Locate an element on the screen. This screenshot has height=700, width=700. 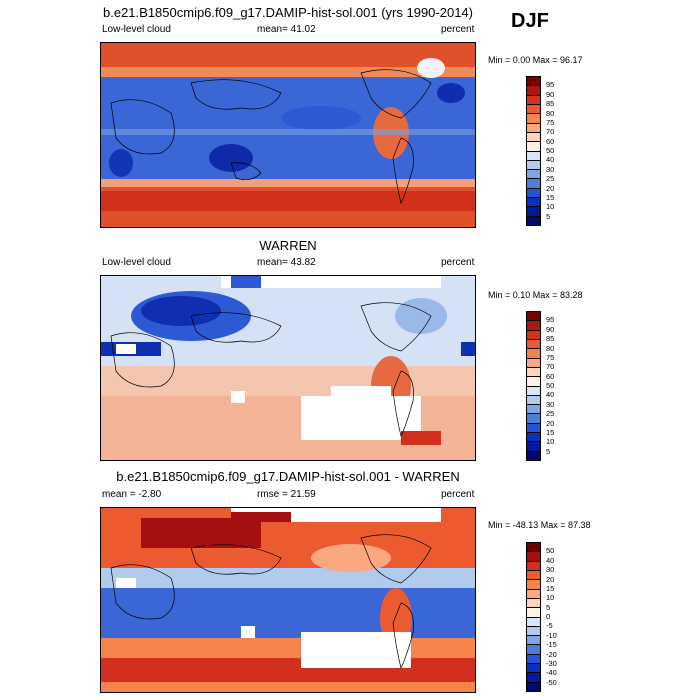
panel-2-map-plot is located at coordinates (288, 368).